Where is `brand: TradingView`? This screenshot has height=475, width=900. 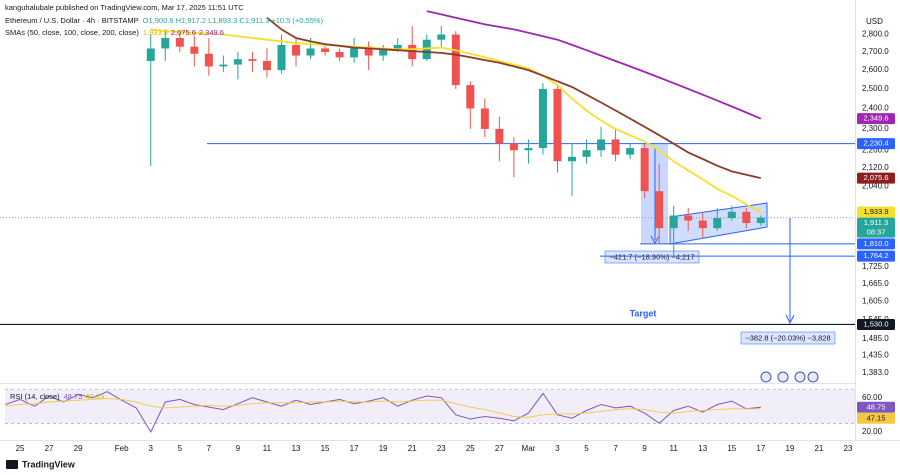
brand: TradingView is located at coordinates (41, 464).